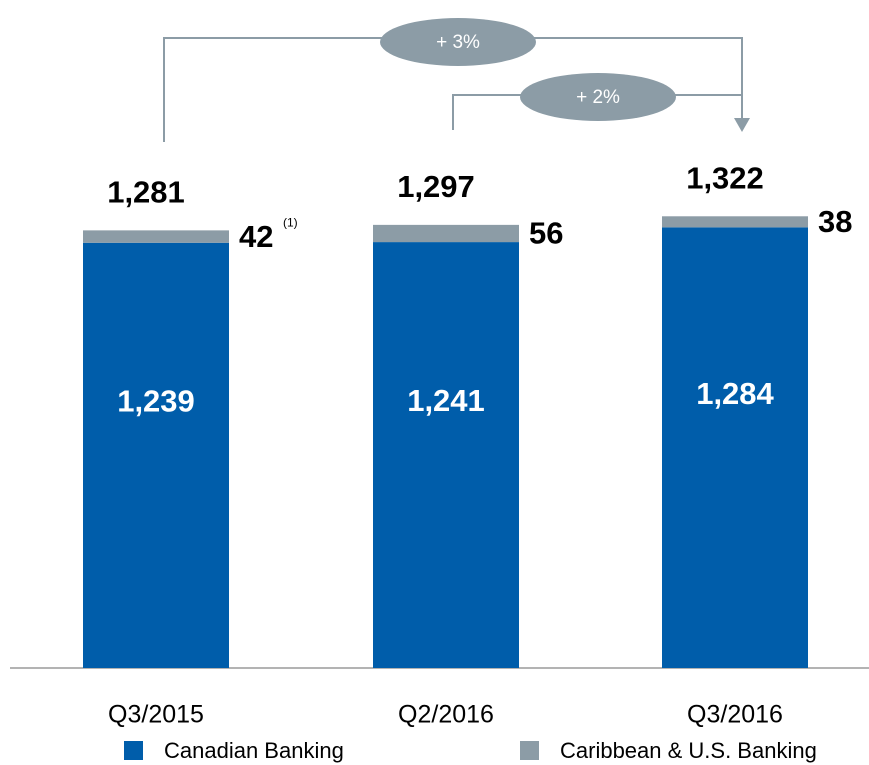  What do you see at coordinates (735, 393) in the screenshot?
I see `value-label: 1,284` at bounding box center [735, 393].